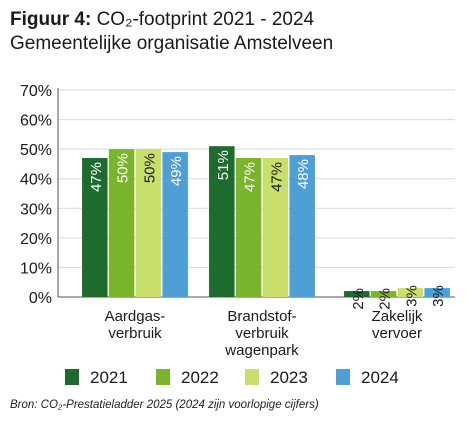 The image size is (468, 421). I want to click on y-tick-label: 20%, so click(36, 239).